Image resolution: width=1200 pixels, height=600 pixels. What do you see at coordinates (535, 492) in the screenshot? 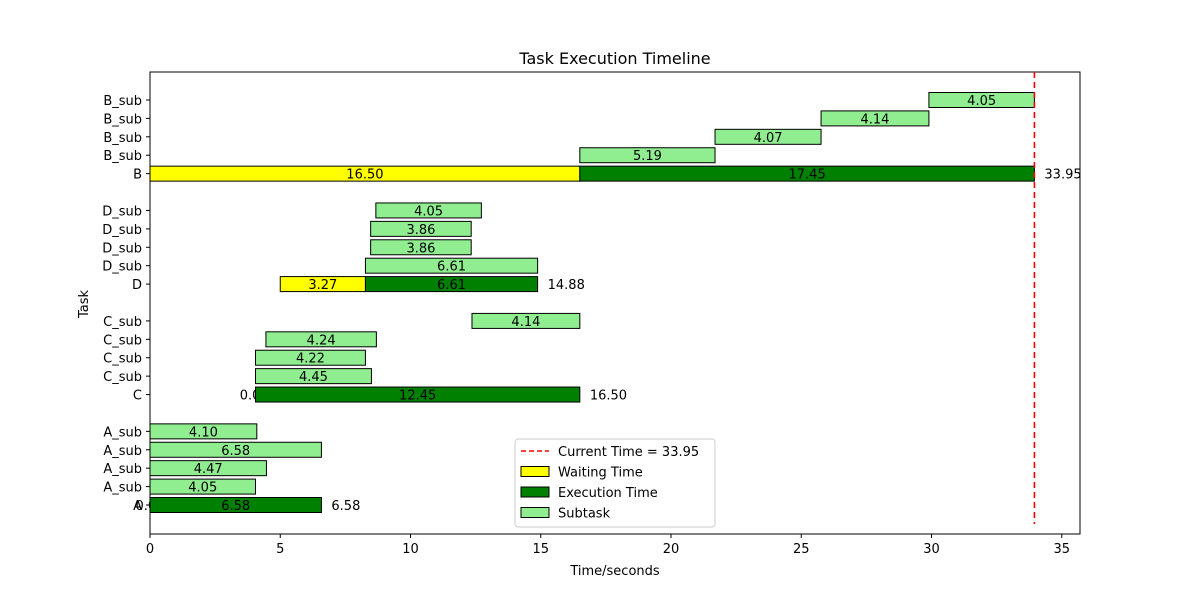
I see `legend-swatch-exec` at bounding box center [535, 492].